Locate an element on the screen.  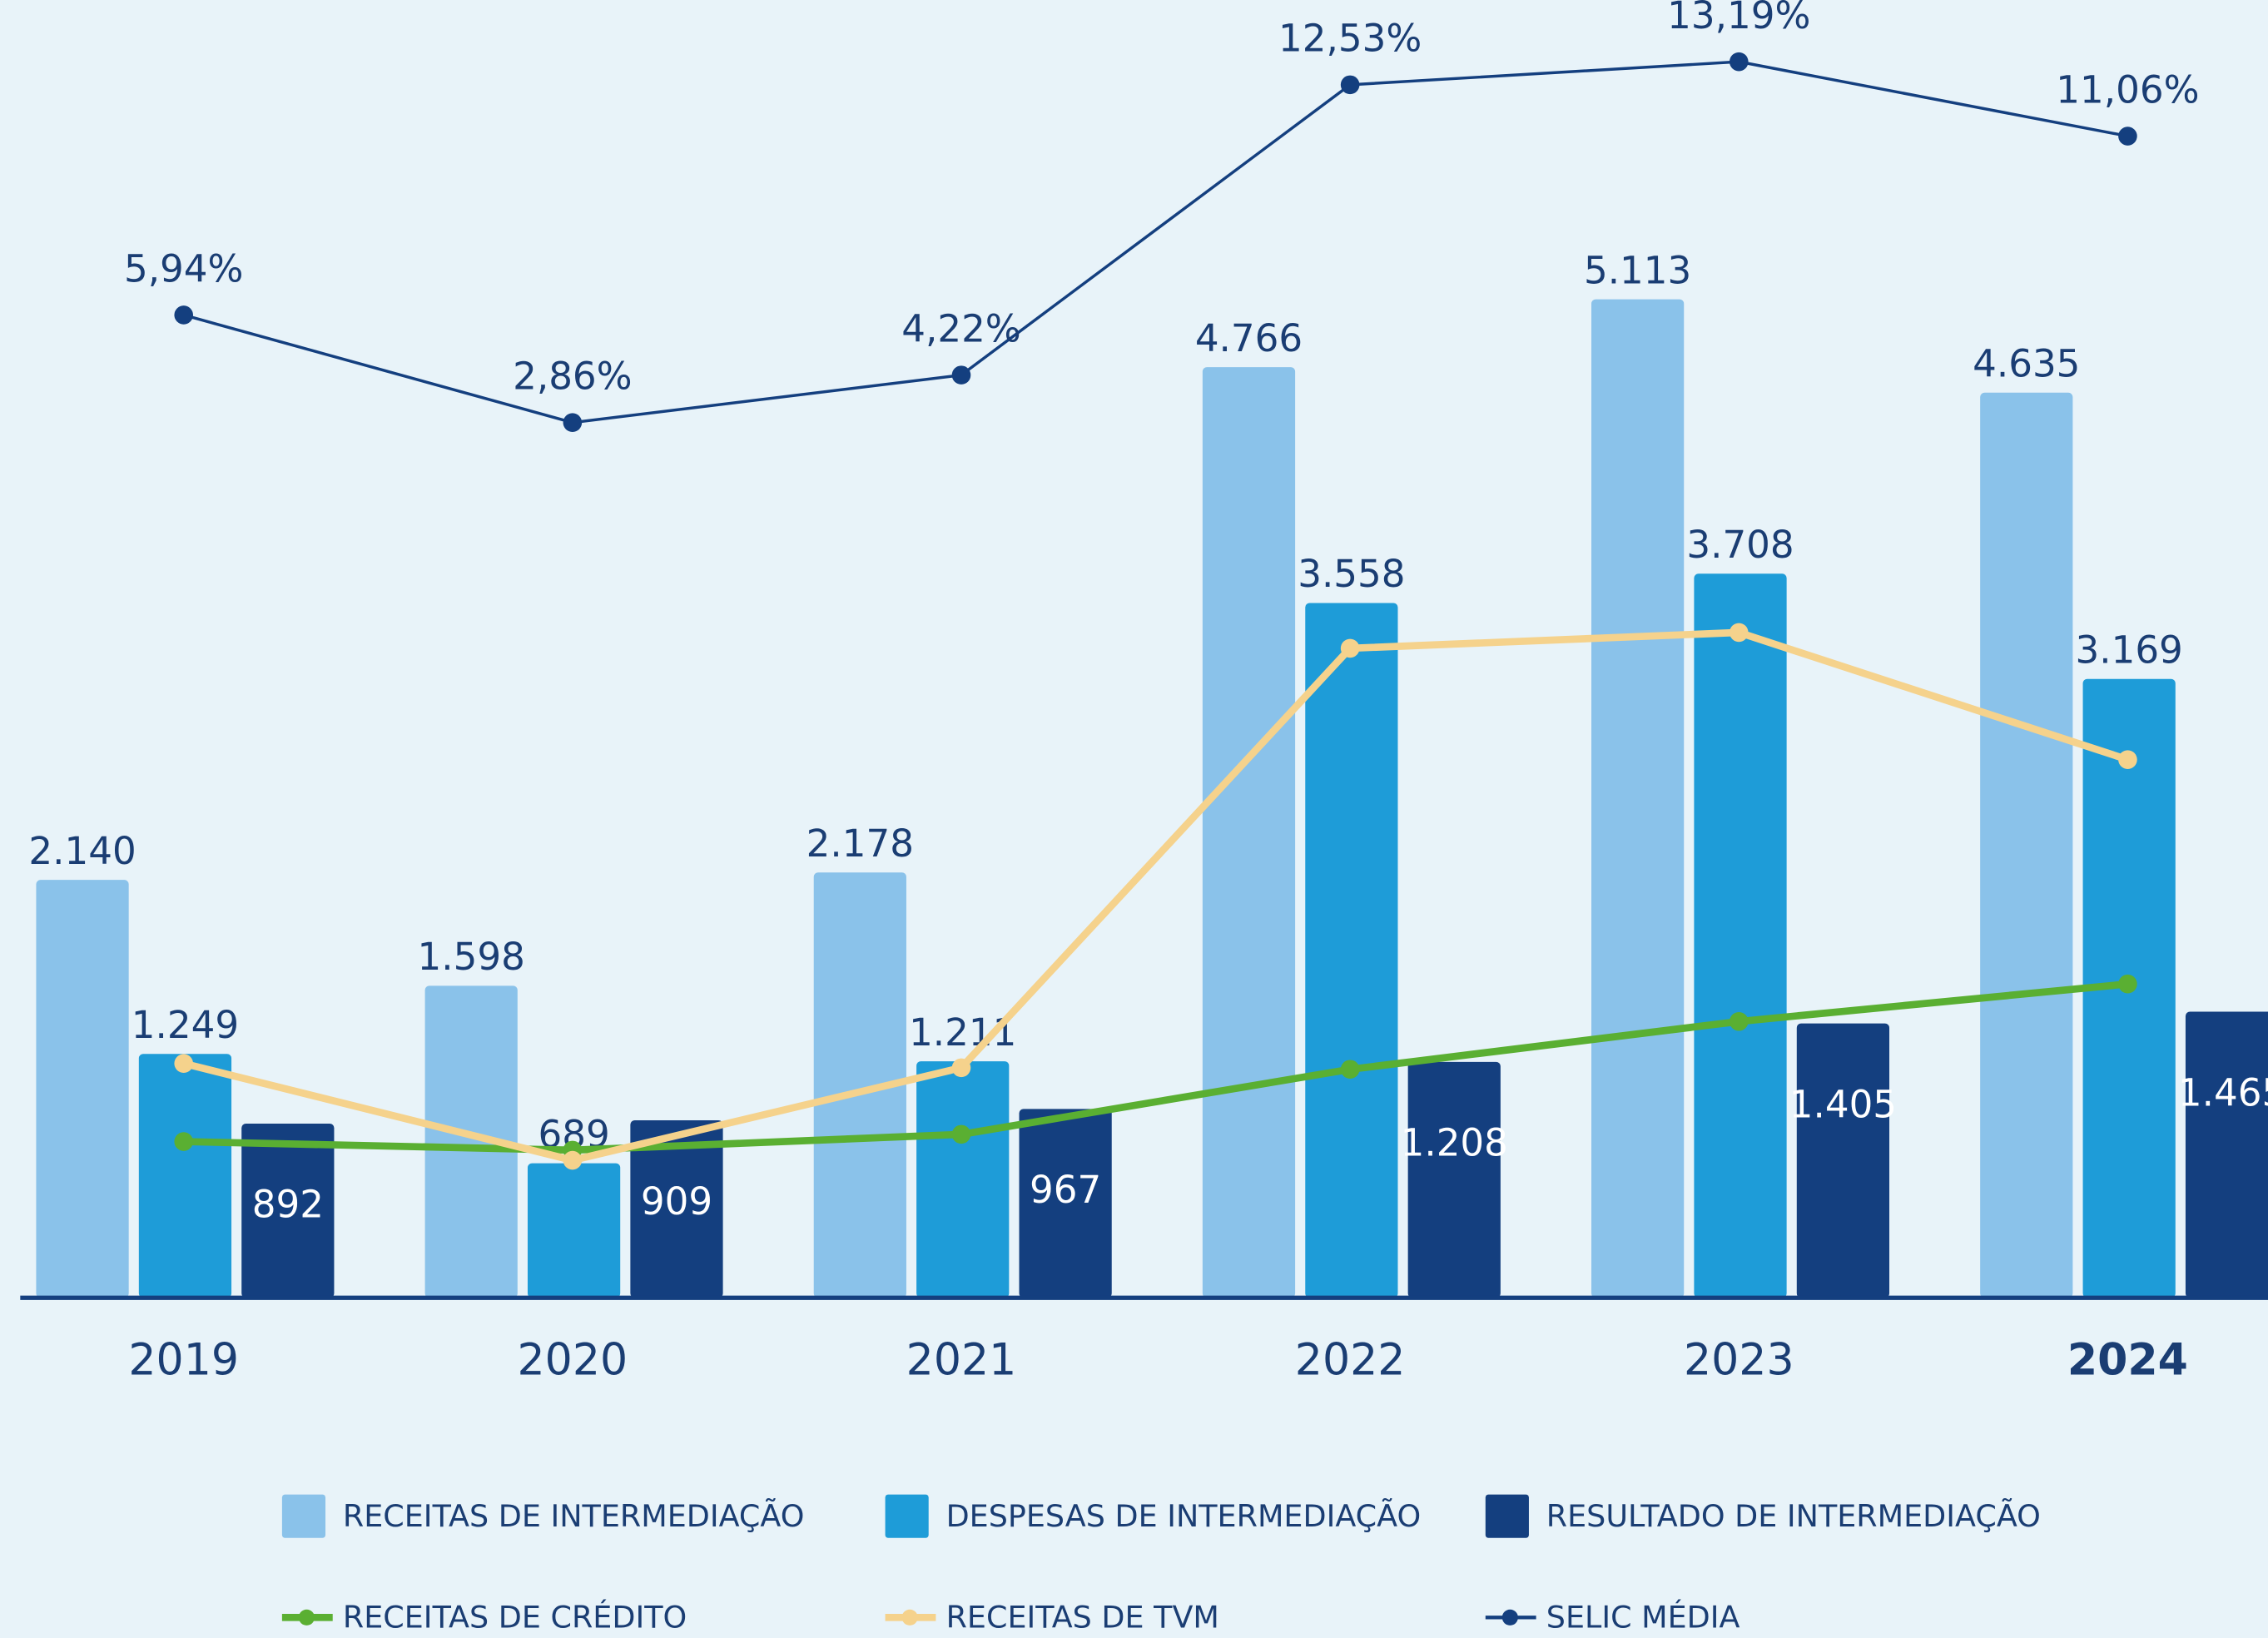
value-label: 1.208 is located at coordinates (1454, 1143).